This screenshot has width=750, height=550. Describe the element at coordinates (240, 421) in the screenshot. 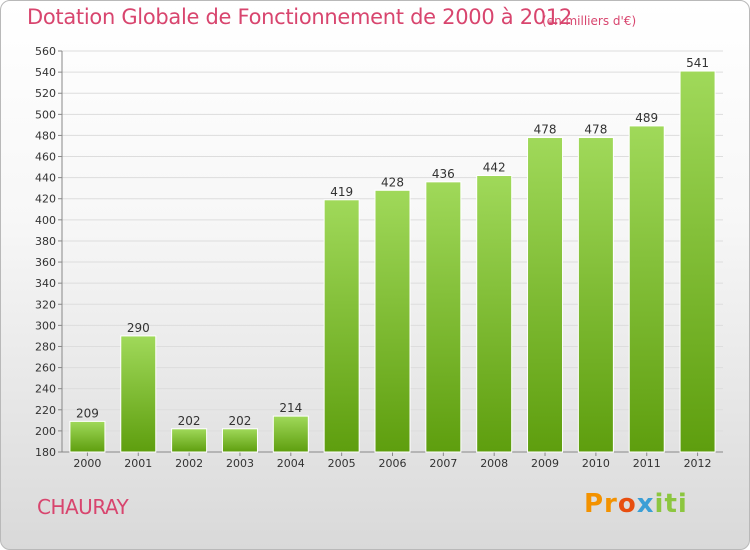

I see `data-label-2003: 202` at that location.